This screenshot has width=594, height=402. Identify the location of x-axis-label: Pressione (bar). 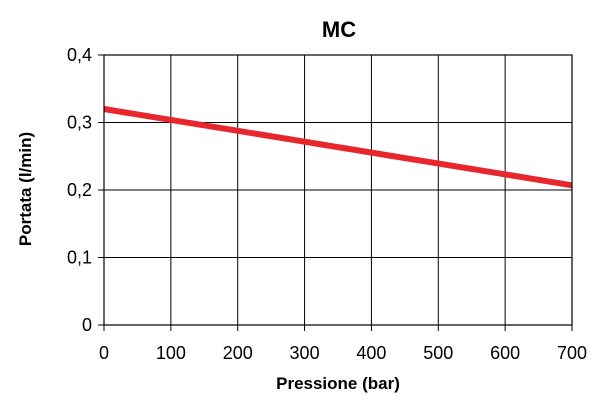
(338, 383).